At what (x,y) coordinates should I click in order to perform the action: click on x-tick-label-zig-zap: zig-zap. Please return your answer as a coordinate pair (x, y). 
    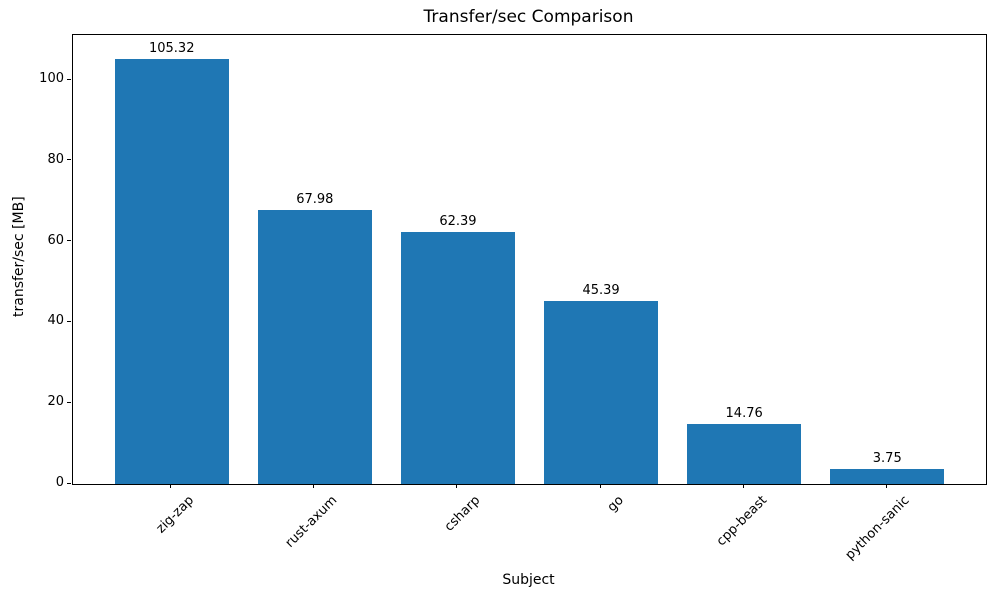
    Looking at the image, I should click on (175, 515).